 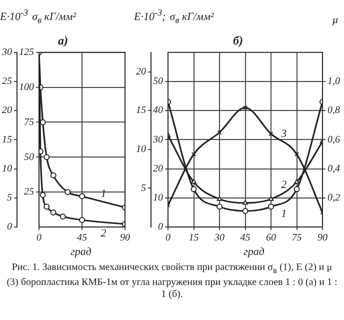 What do you see at coordinates (219, 238) in the screenshot?
I see `x-tick-label: 30` at bounding box center [219, 238].